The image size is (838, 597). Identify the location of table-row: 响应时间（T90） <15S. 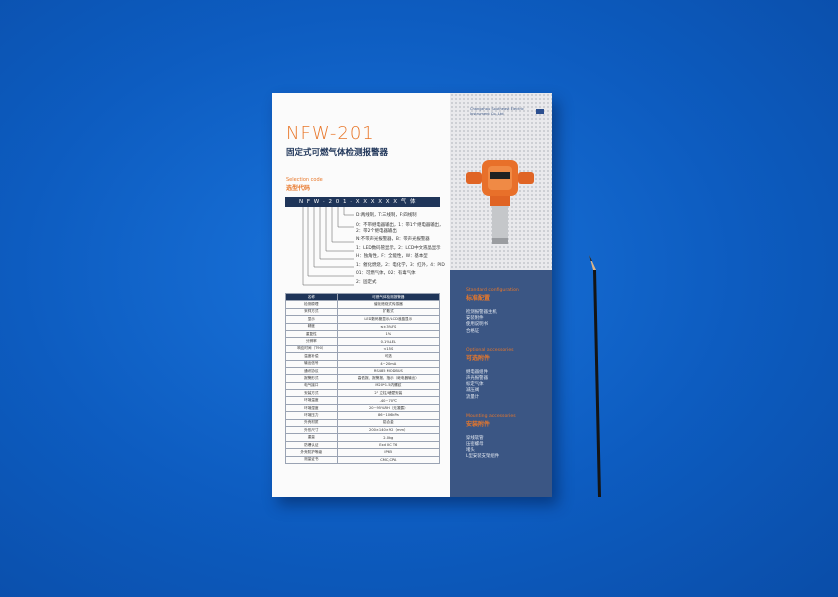
(363, 349).